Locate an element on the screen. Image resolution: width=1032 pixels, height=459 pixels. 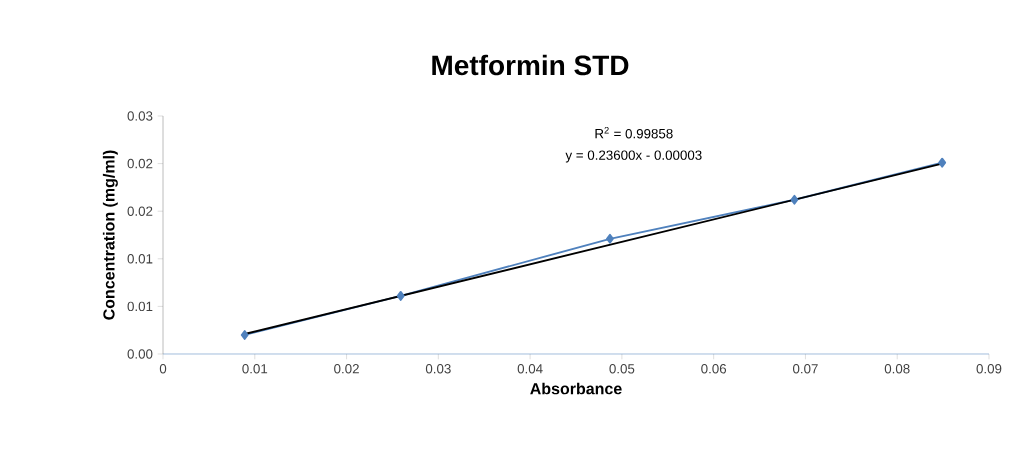
y-axis-title: Concentration (mg/ml) is located at coordinates (110, 235).